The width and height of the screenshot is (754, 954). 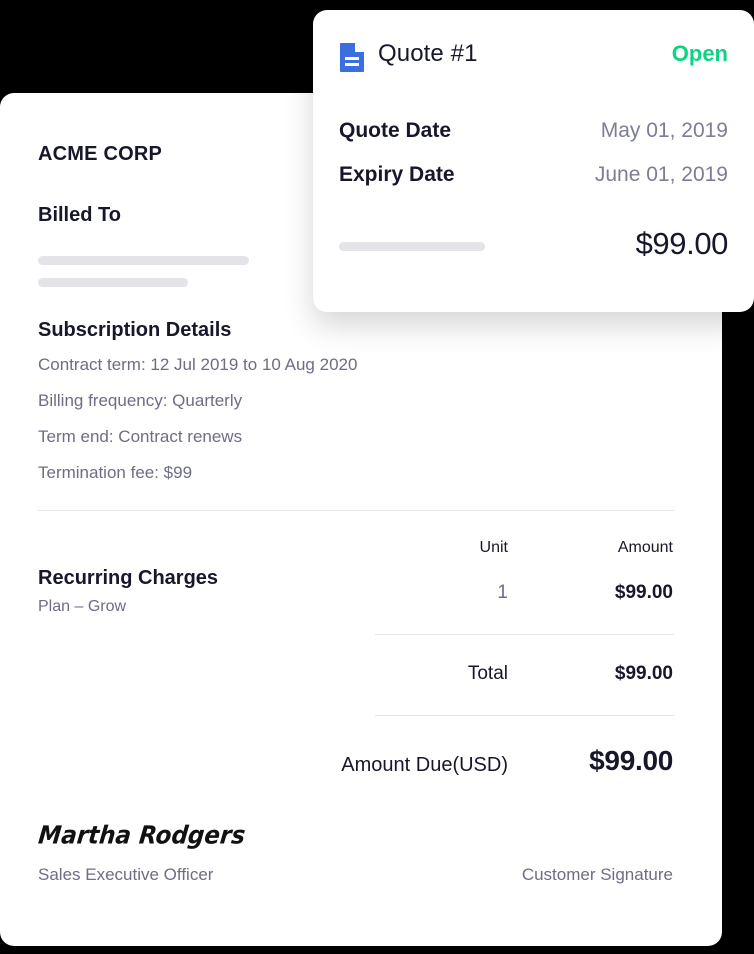 I want to click on charge-unit-value: 1, so click(x=502, y=592).